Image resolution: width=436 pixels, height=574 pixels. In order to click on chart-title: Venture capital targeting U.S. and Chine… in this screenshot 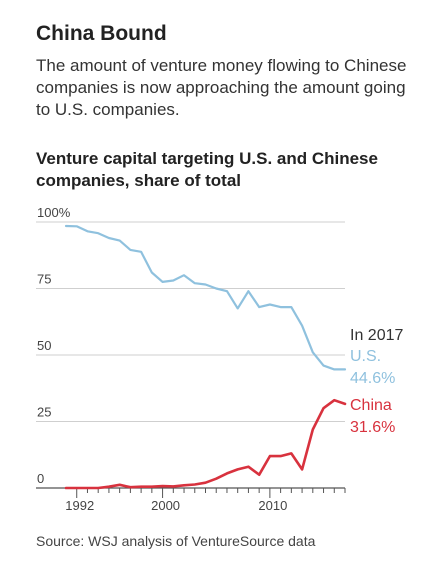, I will do `click(207, 169)`.